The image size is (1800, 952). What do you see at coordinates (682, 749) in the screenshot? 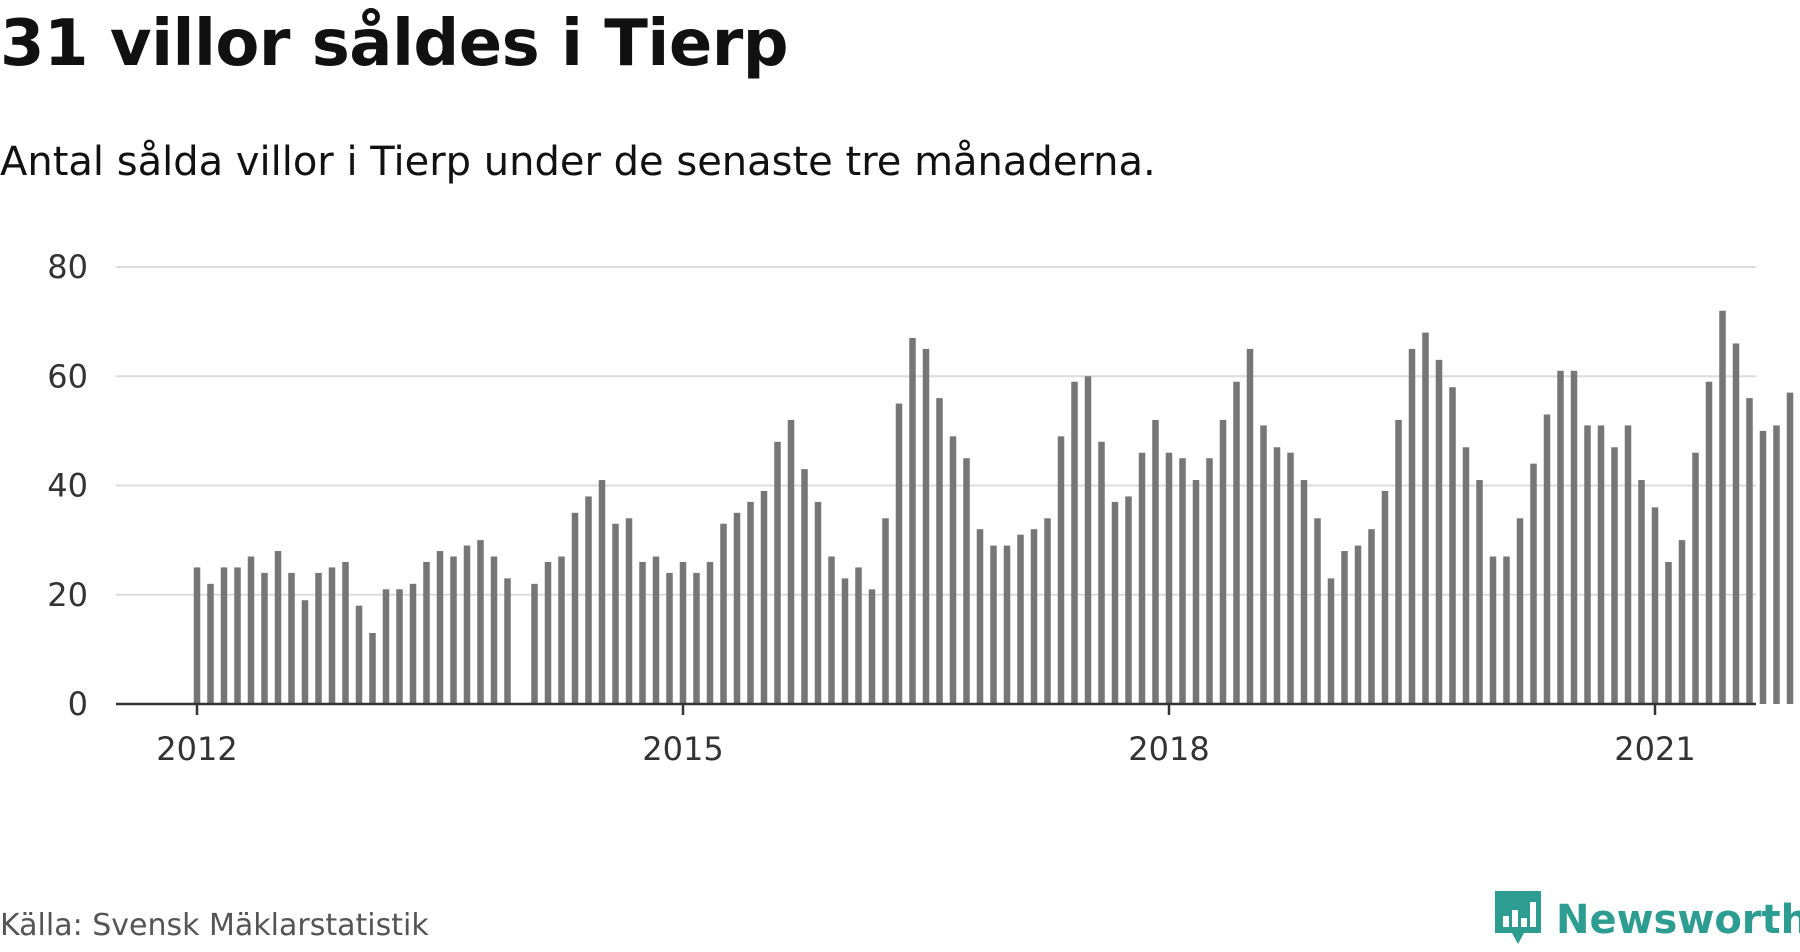
I see `x-tick-label: 2015` at bounding box center [682, 749].